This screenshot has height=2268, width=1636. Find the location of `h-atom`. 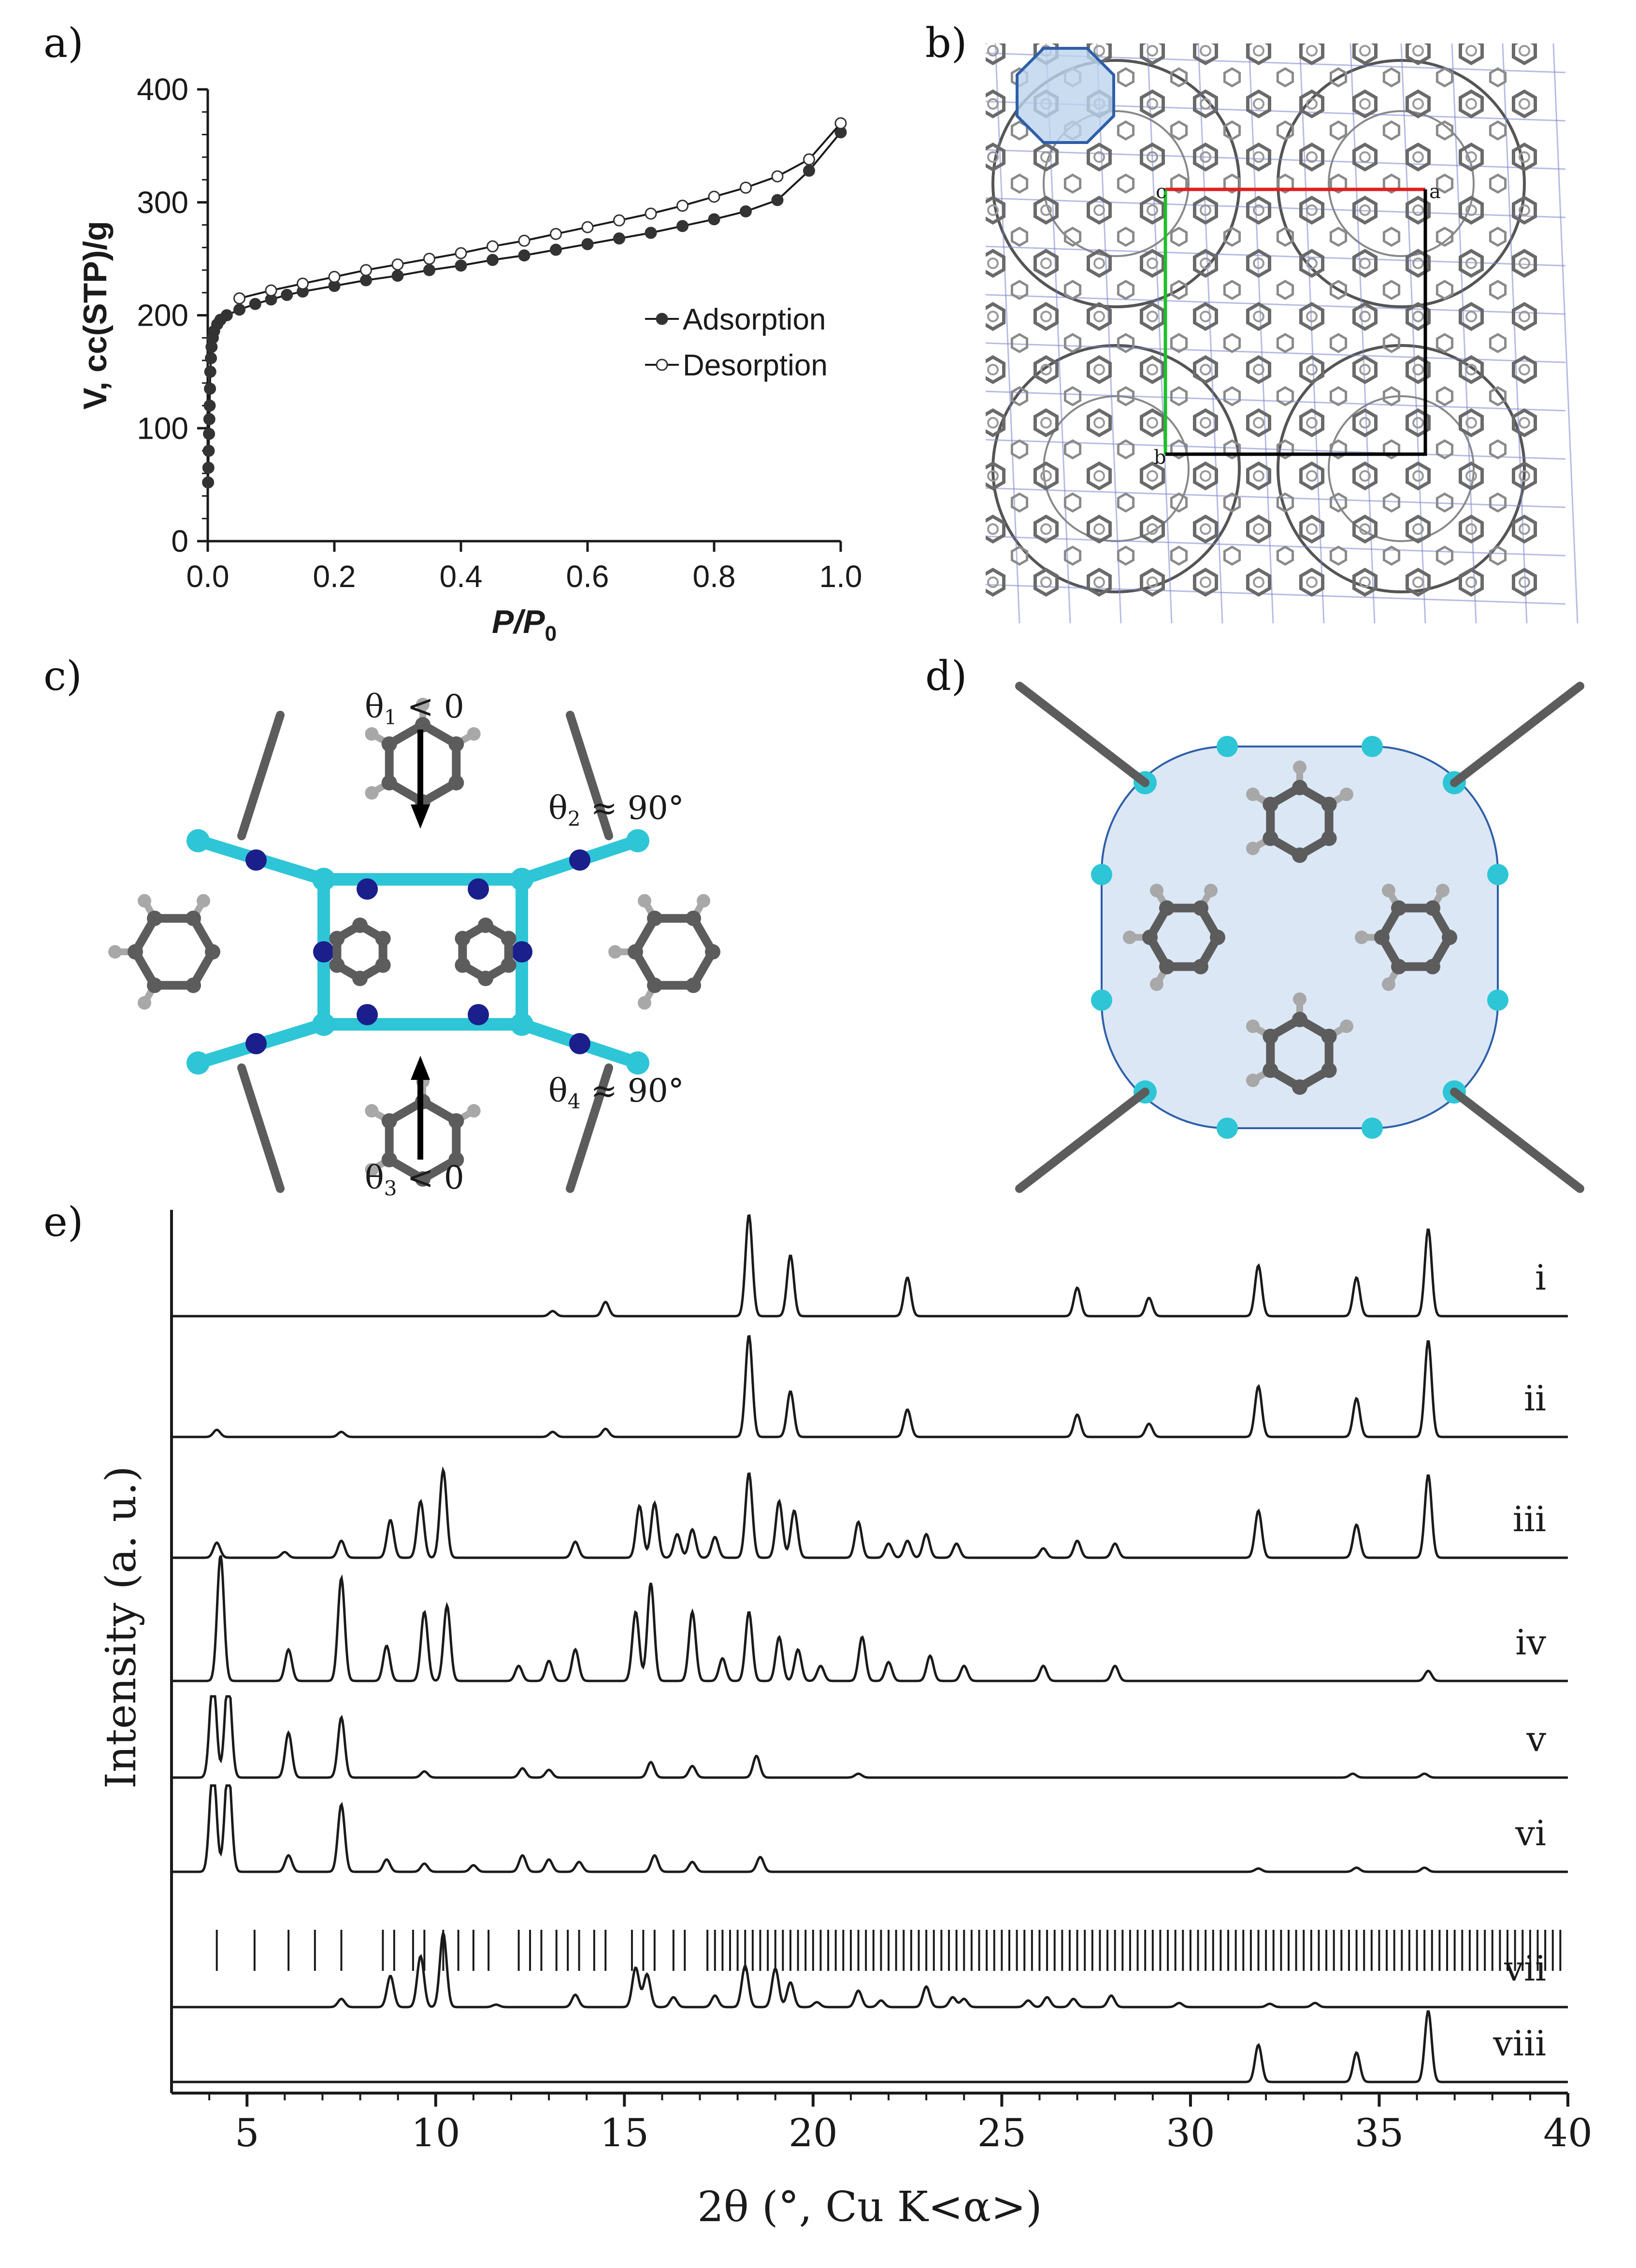

h-atom is located at coordinates (1156, 891).